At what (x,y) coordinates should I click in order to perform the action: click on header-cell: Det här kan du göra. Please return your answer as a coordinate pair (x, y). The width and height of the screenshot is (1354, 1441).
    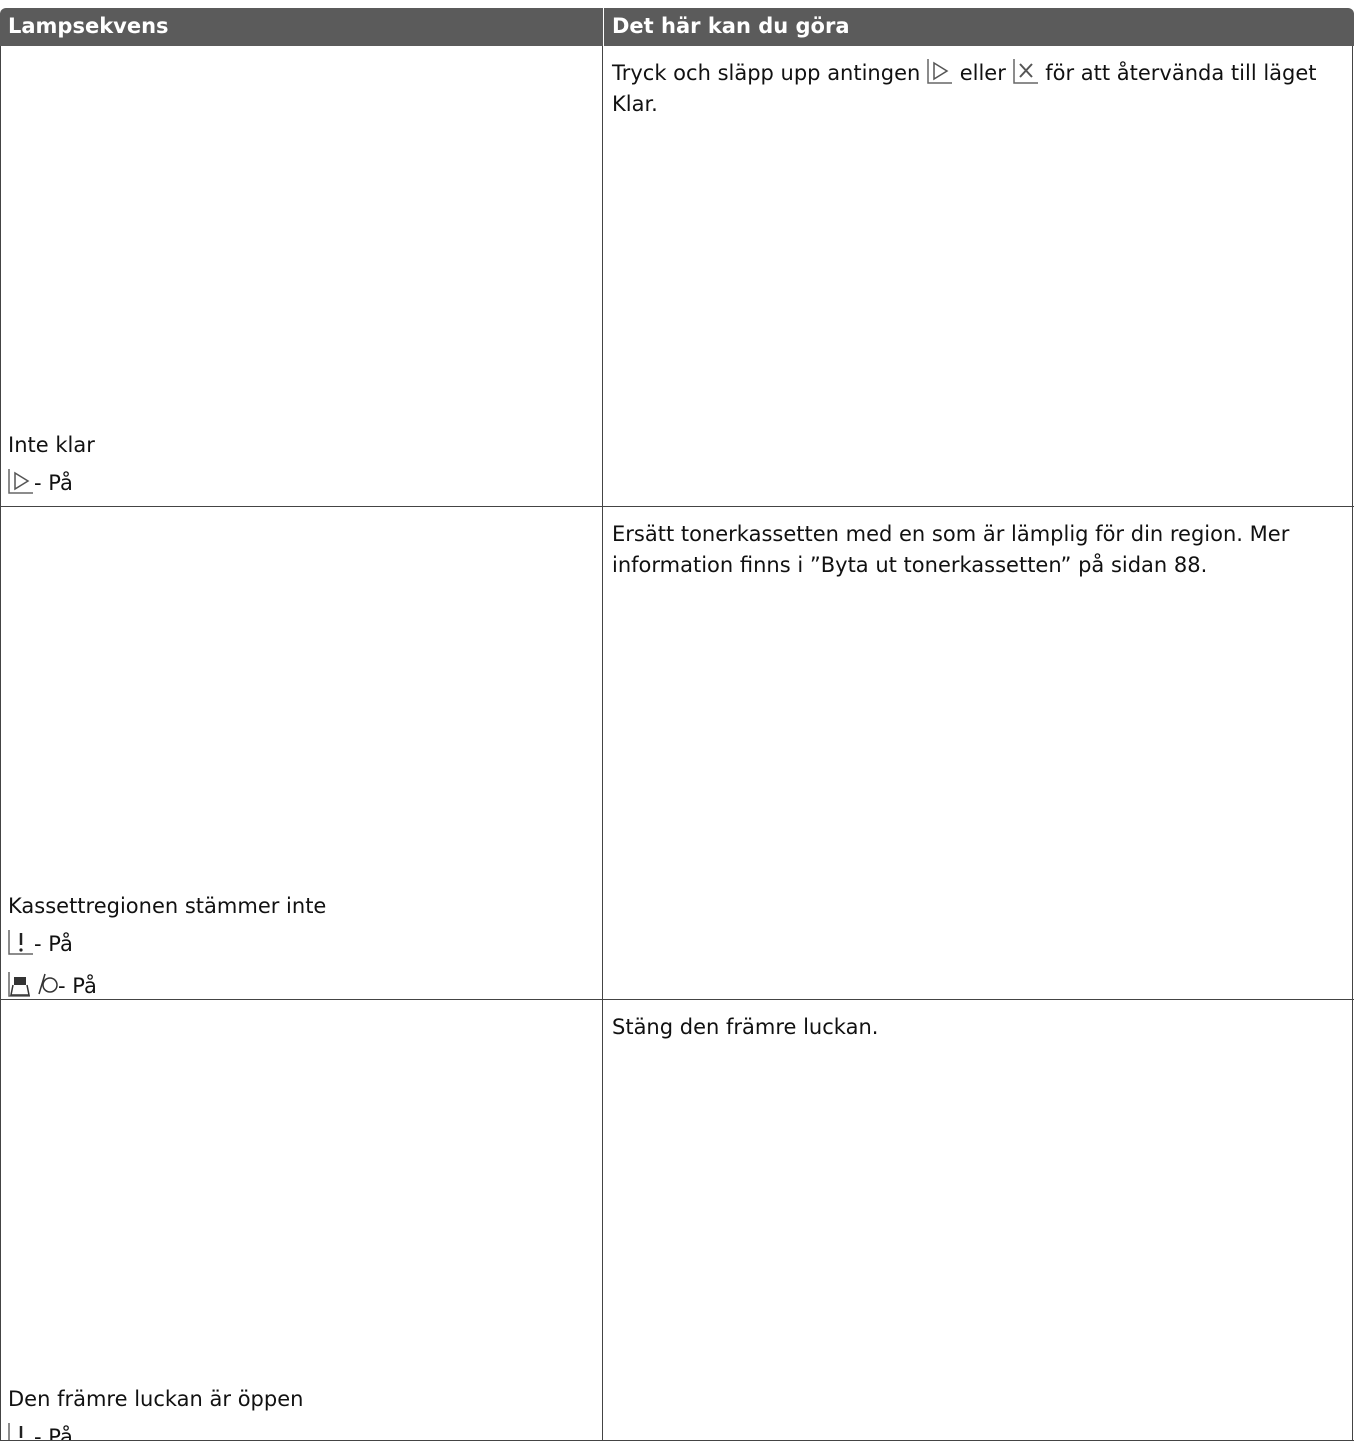
    Looking at the image, I should click on (978, 27).